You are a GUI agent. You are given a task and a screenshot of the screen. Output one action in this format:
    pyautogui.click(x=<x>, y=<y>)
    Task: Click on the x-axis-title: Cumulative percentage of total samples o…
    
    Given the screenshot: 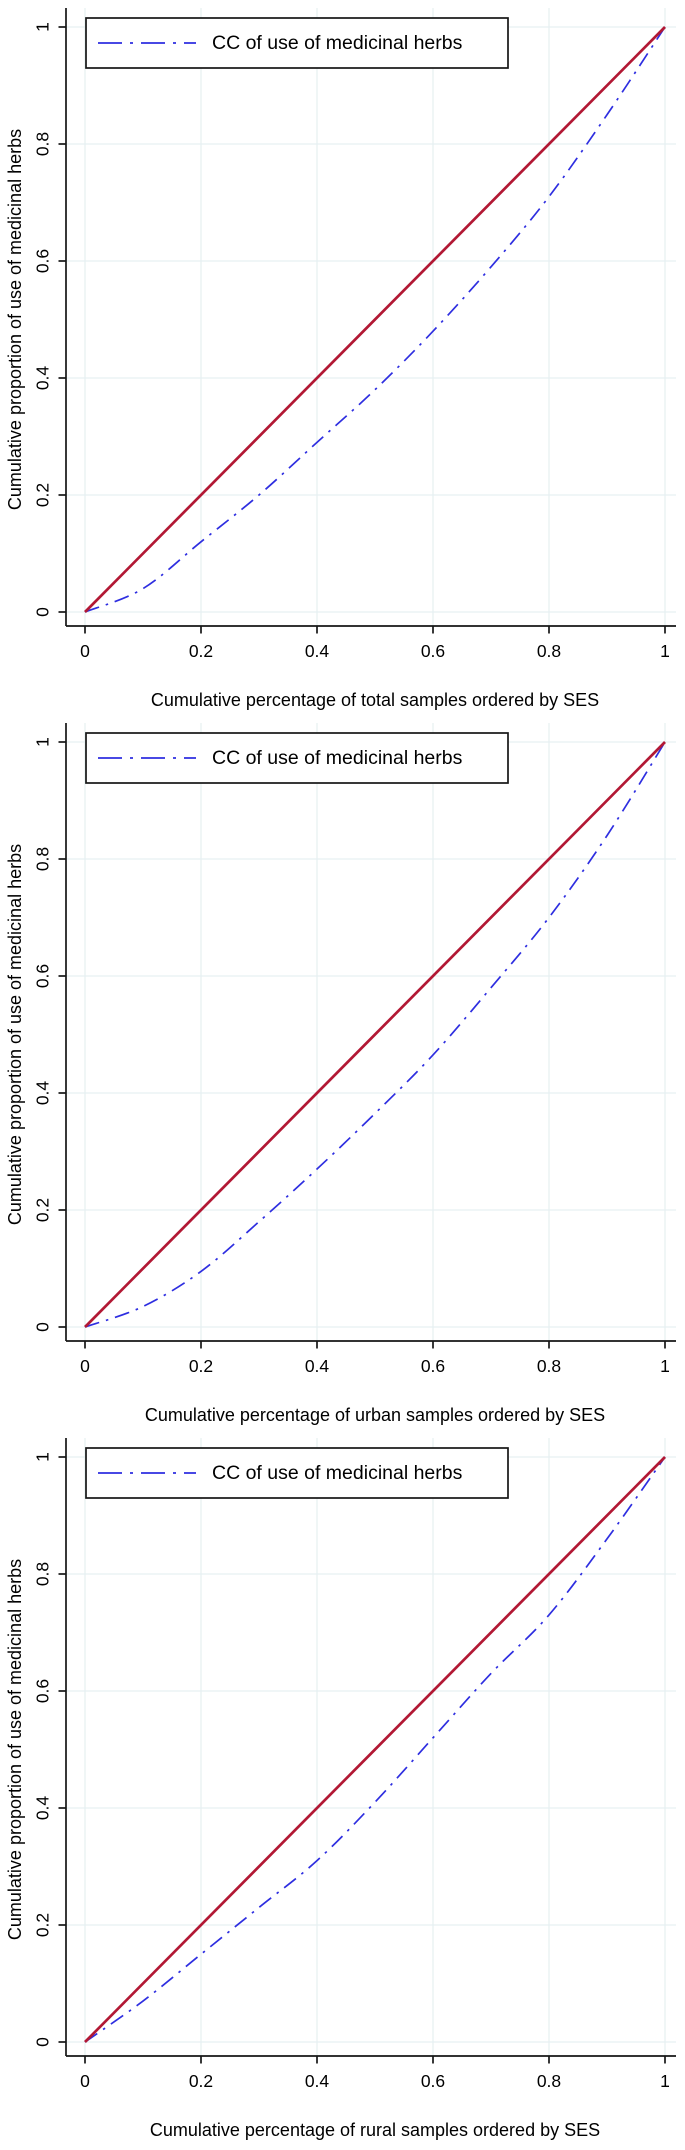 What is the action you would take?
    pyautogui.click(x=375, y=700)
    